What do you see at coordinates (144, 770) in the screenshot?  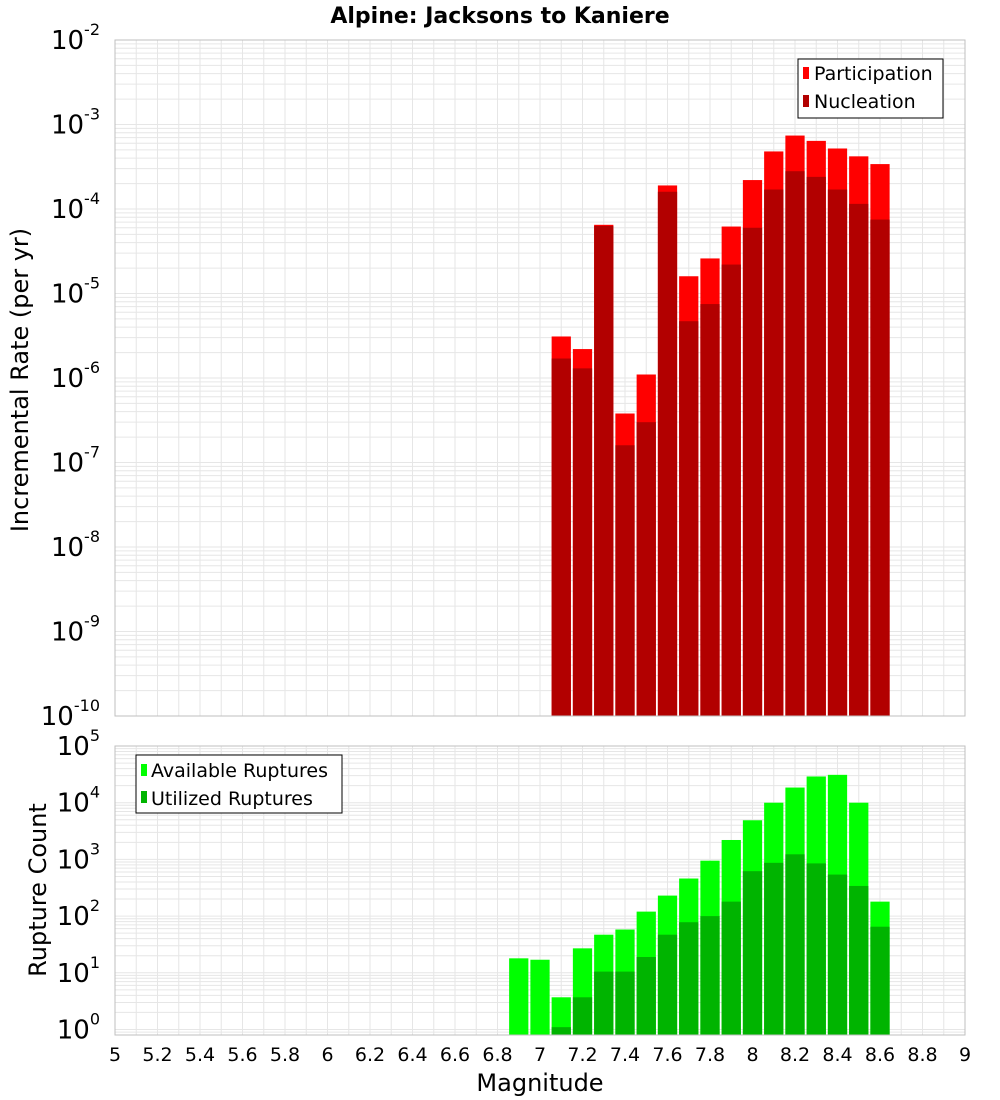 I see `legend-swatch-available` at bounding box center [144, 770].